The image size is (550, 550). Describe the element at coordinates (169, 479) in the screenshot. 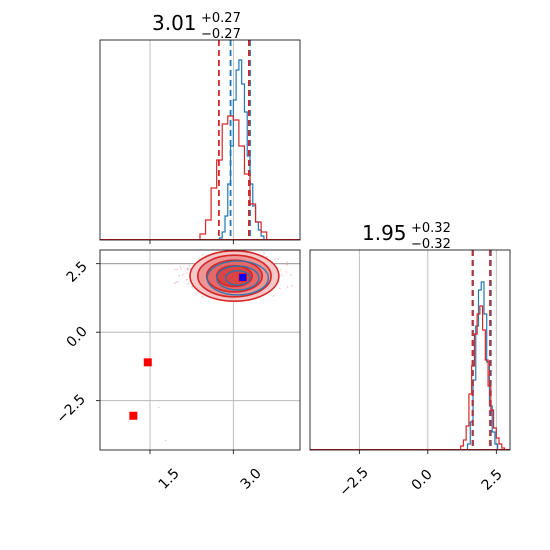

I see `x-tick-label-1.5: 1.5` at that location.